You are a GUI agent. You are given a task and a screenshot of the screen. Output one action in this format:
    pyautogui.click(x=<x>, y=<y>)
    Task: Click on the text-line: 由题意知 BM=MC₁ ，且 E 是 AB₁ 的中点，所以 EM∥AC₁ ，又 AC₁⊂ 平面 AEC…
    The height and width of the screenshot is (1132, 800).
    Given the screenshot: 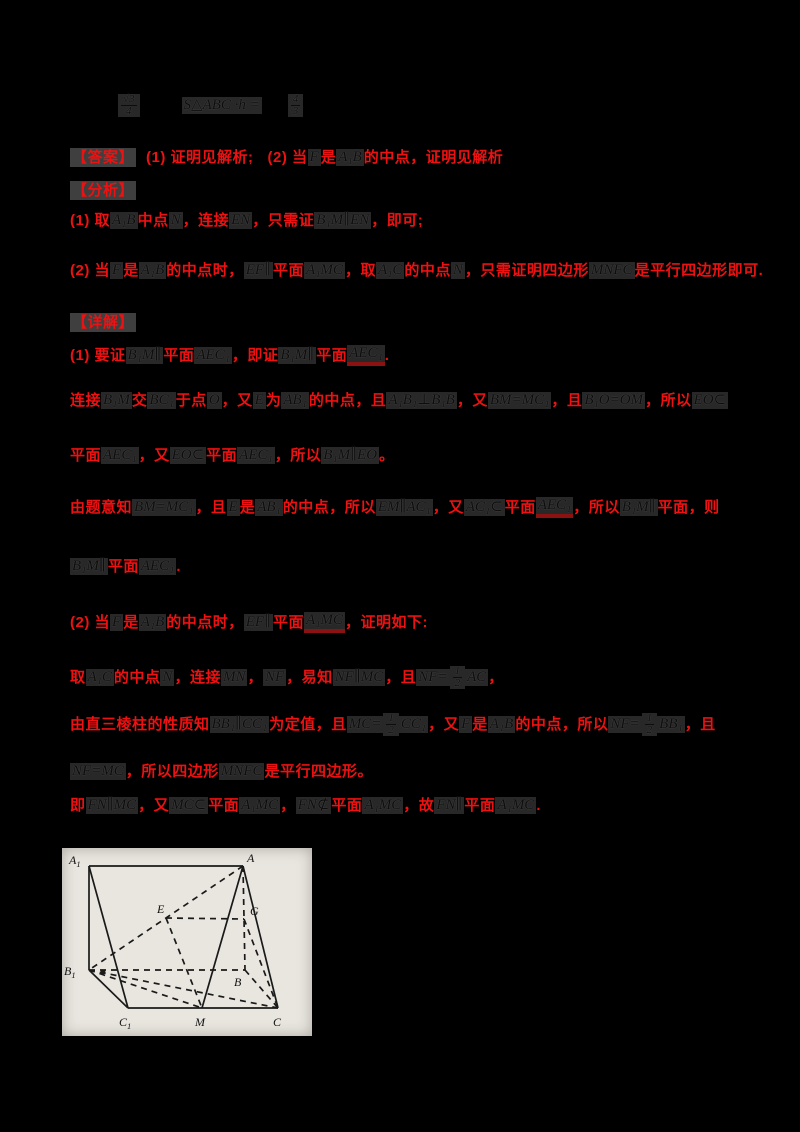 What is the action you would take?
    pyautogui.click(x=395, y=507)
    